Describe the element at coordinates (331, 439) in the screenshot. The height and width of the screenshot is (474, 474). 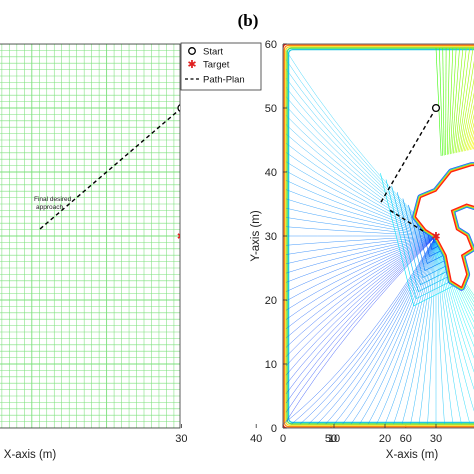
I see `x-tick-label: 50` at that location.